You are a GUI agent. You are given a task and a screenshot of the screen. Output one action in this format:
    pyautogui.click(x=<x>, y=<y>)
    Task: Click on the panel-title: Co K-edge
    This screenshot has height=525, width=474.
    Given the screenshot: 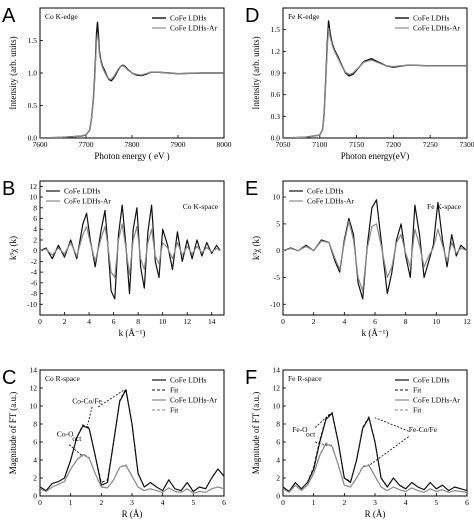 What is the action you would take?
    pyautogui.click(x=61, y=16)
    